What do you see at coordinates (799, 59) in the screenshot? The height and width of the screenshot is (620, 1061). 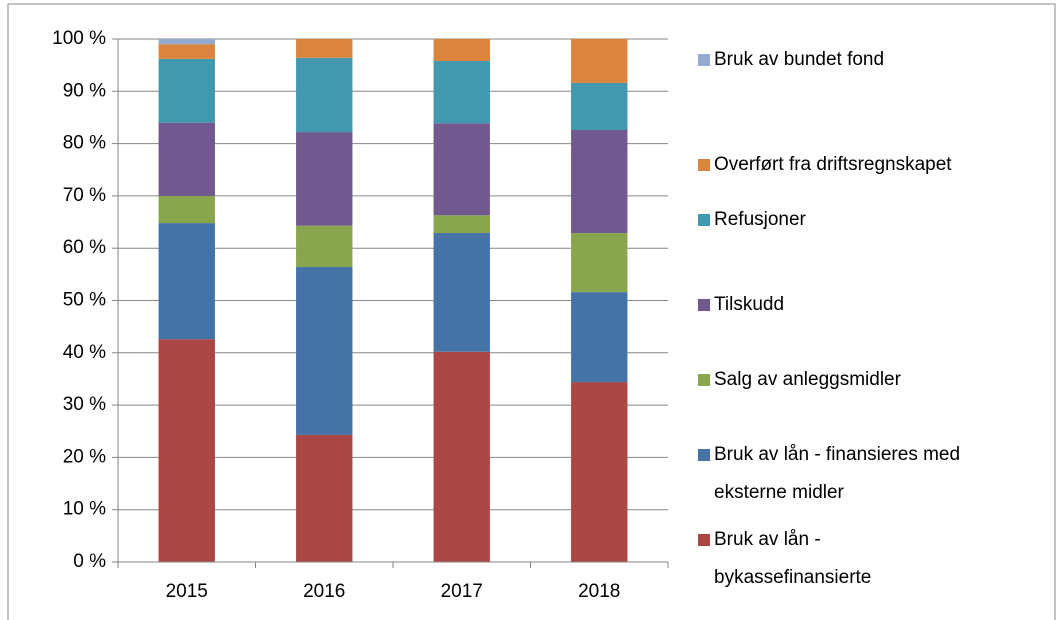 I see `legend-label: Bruk av bundet fond` at bounding box center [799, 59].